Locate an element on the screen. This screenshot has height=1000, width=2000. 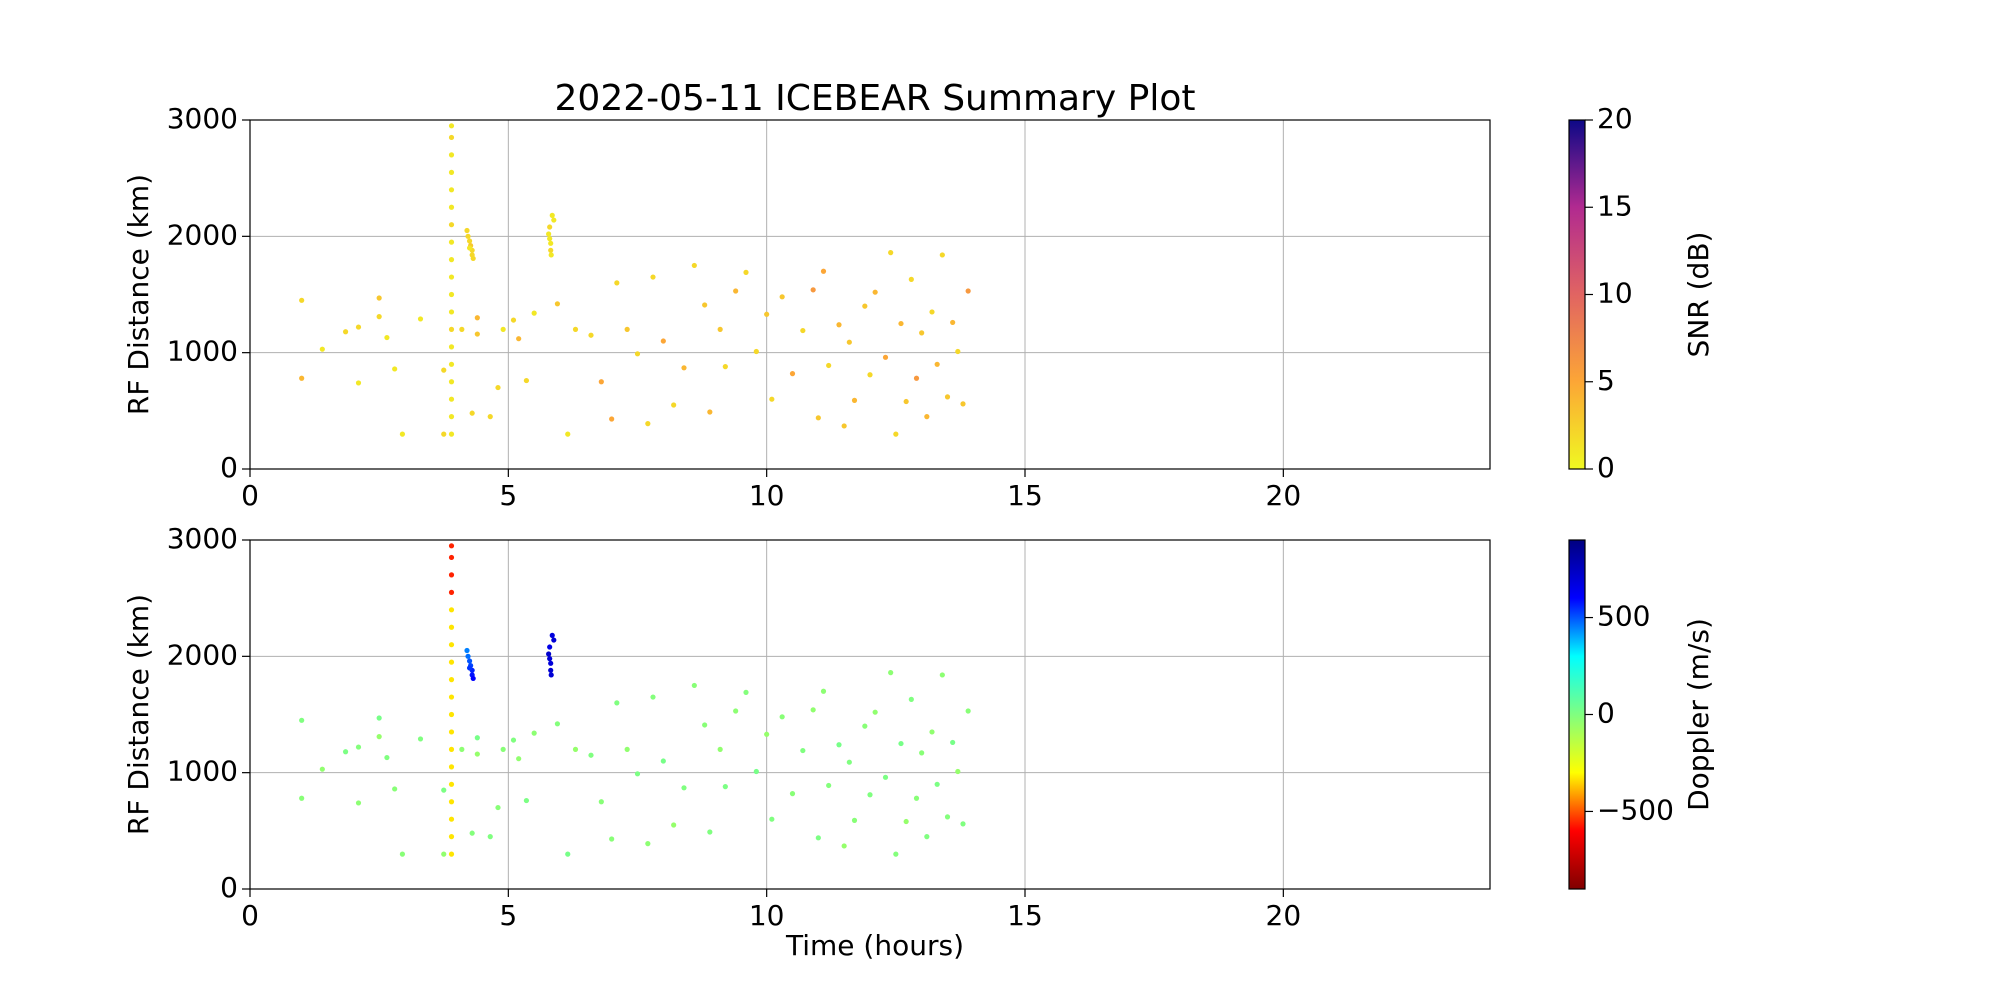
colorbar-tick-label: 10 is located at coordinates (1615, 293).